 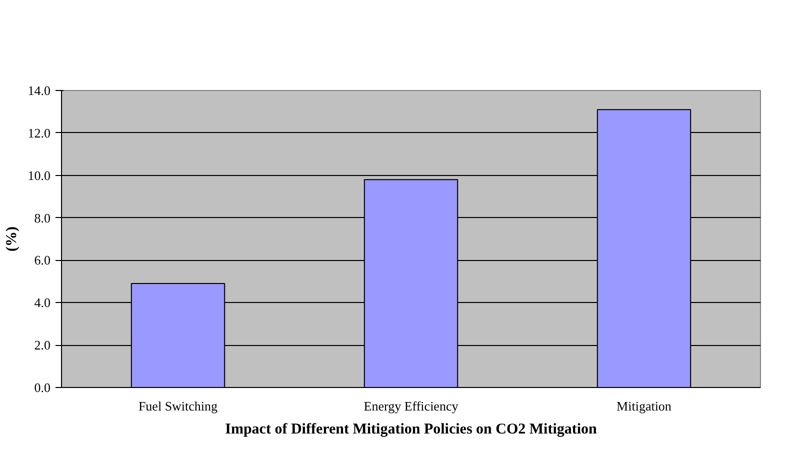 I want to click on y-tick-label: 14.0, so click(x=39, y=90).